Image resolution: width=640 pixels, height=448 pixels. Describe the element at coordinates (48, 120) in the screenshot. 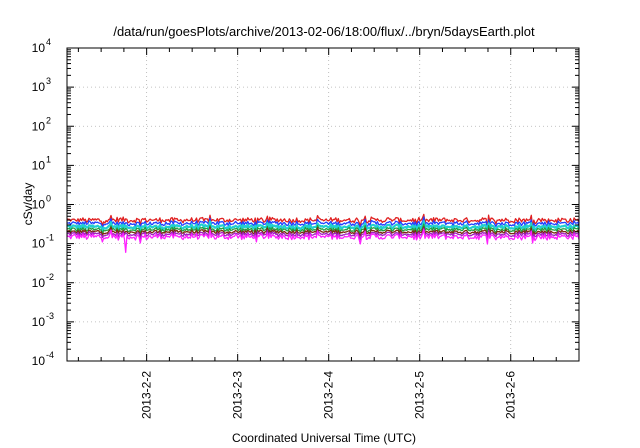

I see `y-tick-exponent: 2` at that location.